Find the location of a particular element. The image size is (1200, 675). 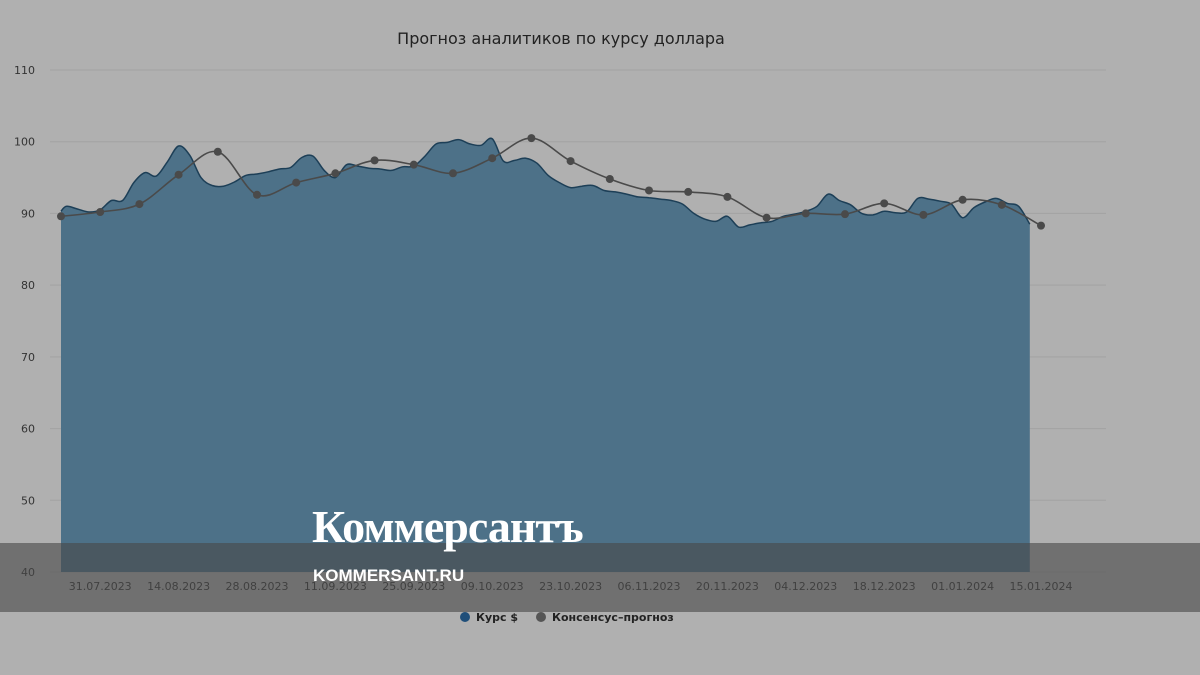

kommersant-url: KOMMERSANT.RU is located at coordinates (389, 575).